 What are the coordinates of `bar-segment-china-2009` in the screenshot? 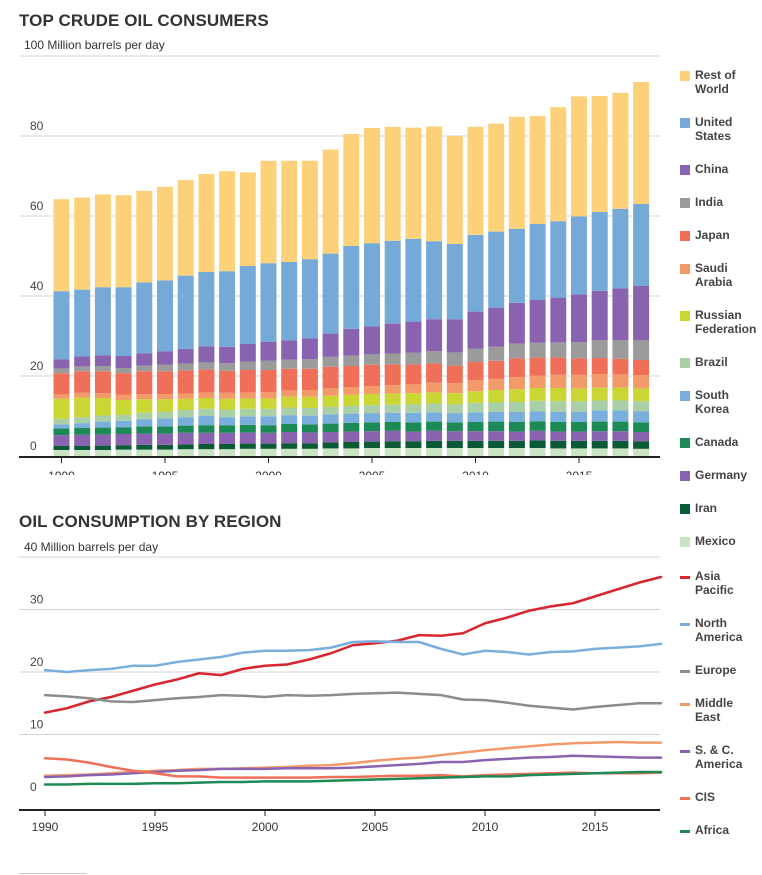 It's located at (454, 336).